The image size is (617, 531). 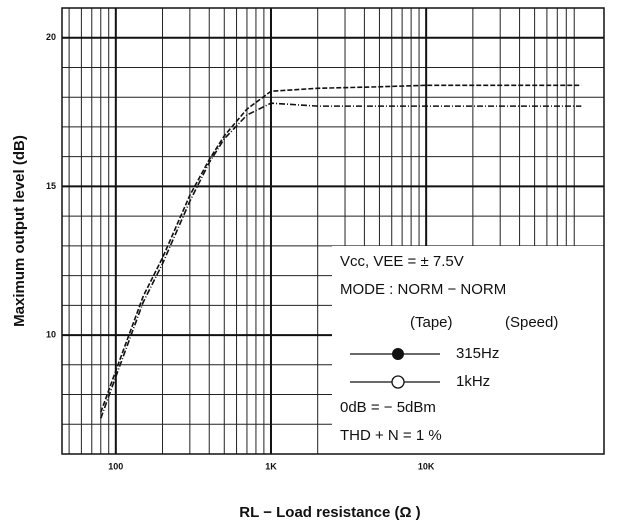 I want to click on y-tick-label: 20, so click(x=51, y=37).